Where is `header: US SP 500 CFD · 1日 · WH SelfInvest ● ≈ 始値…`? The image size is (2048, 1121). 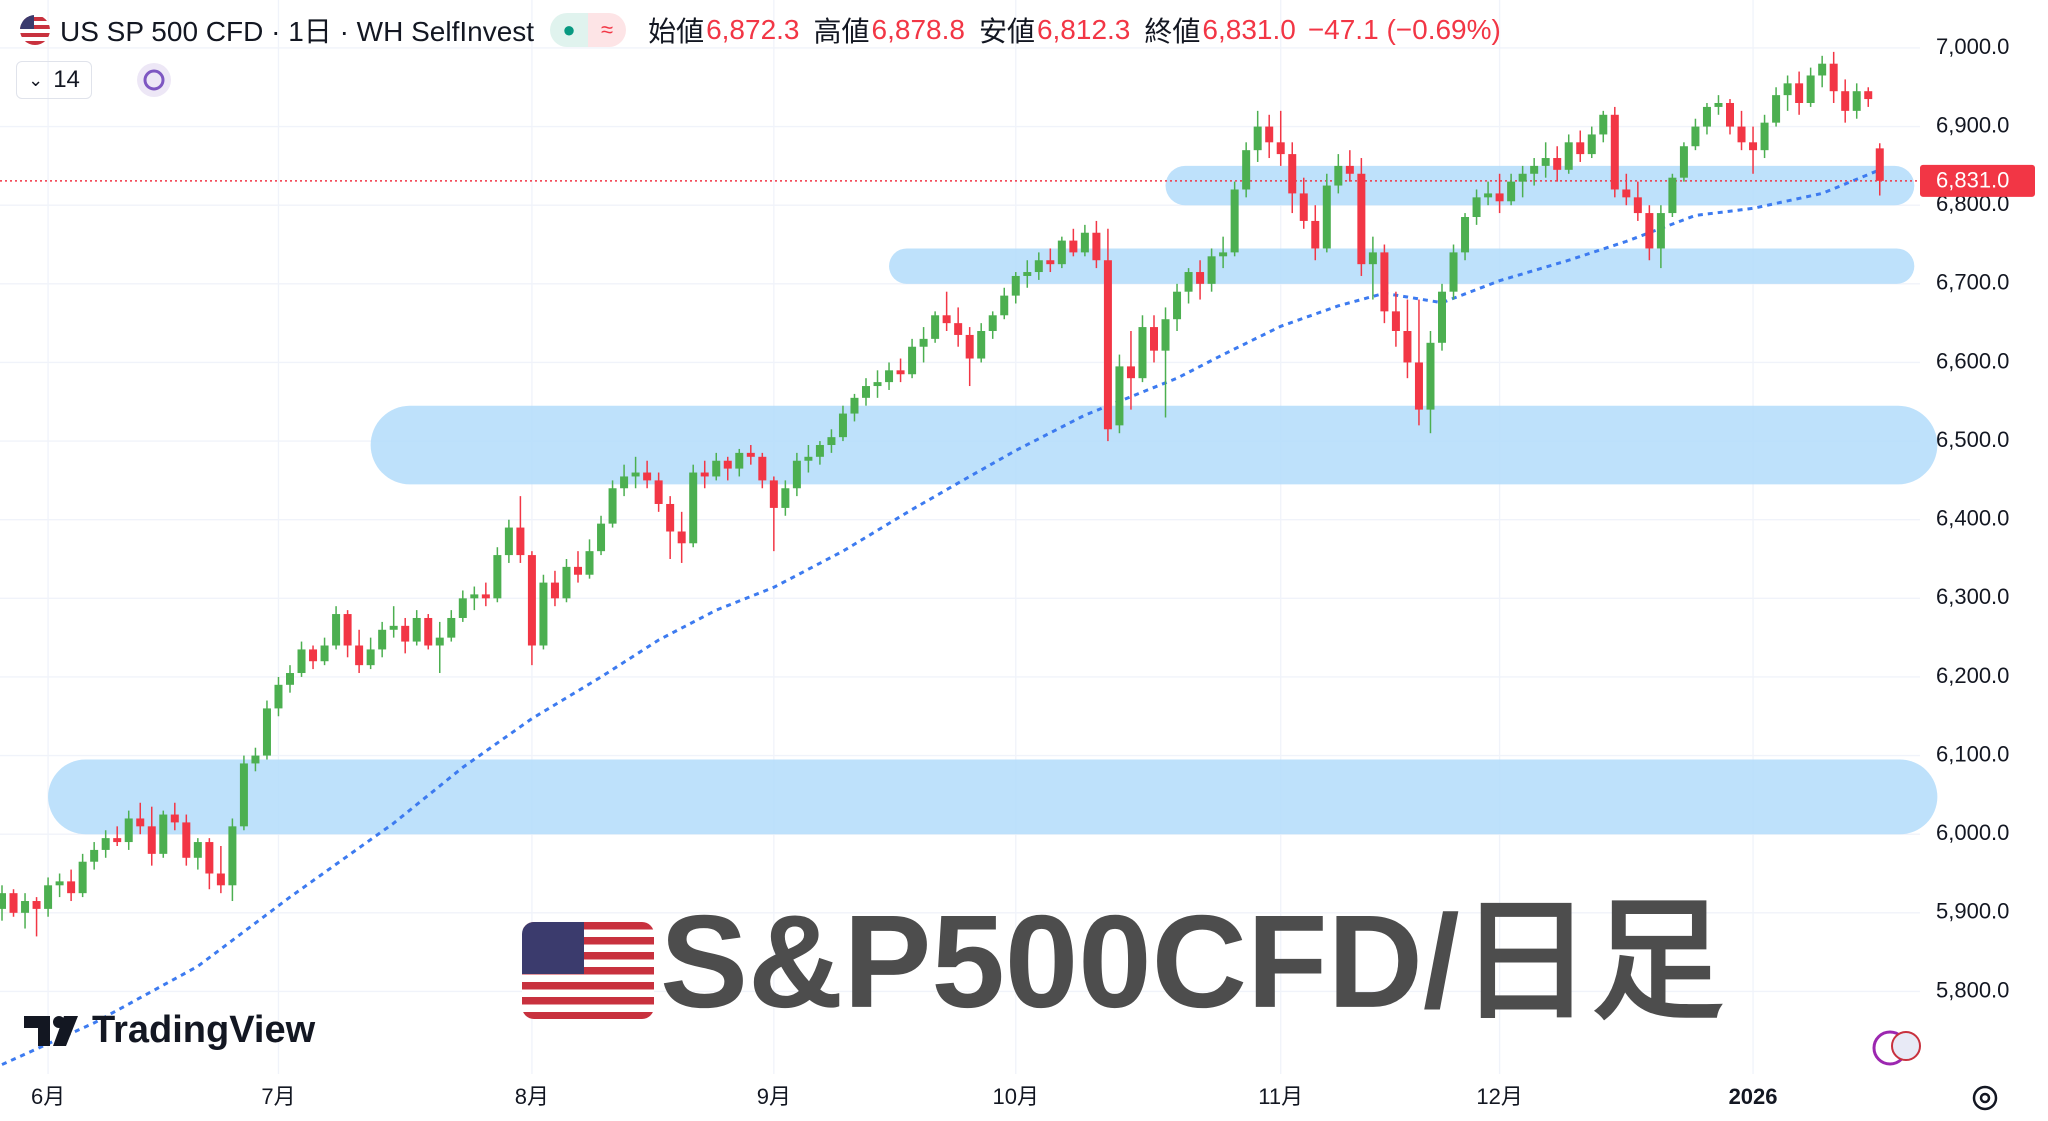 header: US SP 500 CFD · 1日 · WH SelfInvest ● ≈ 始値… is located at coordinates (759, 30).